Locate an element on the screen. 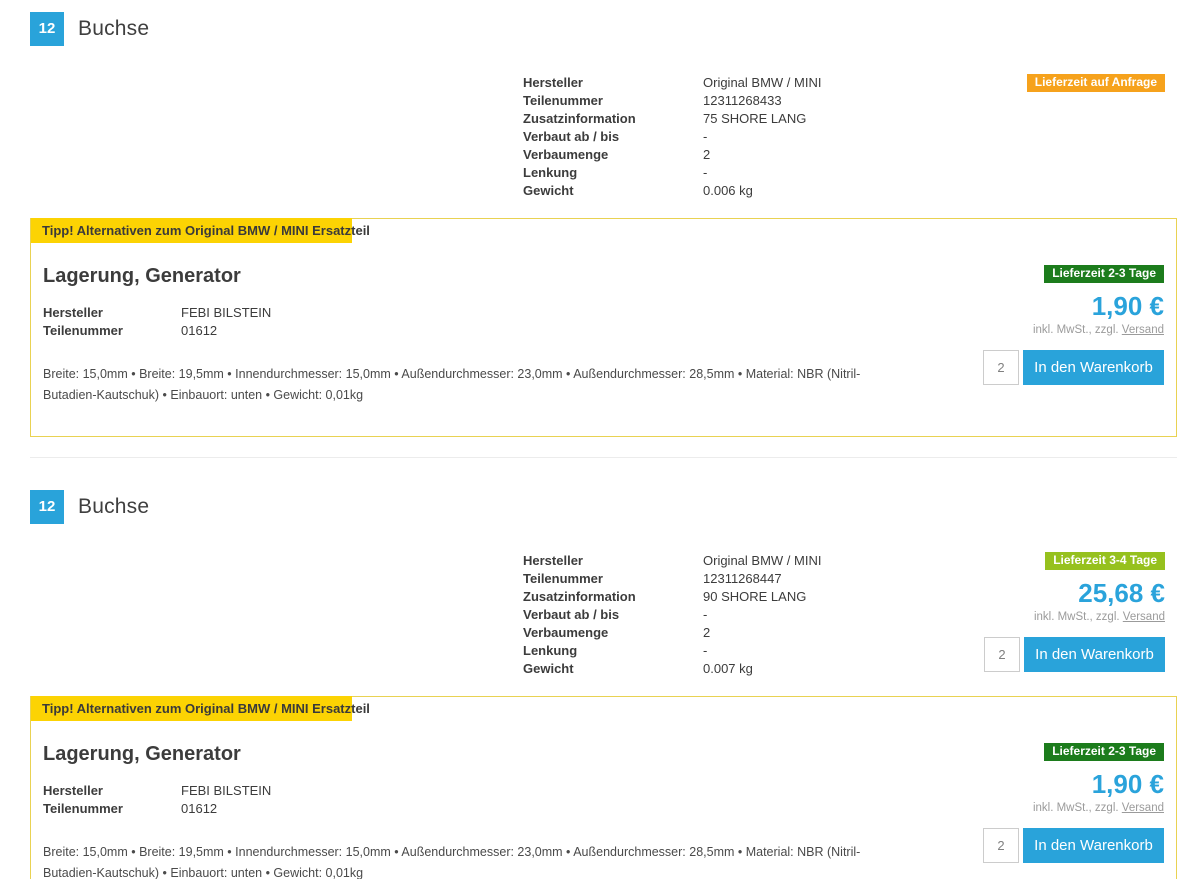 The image size is (1196, 879). section-divider is located at coordinates (603, 457).